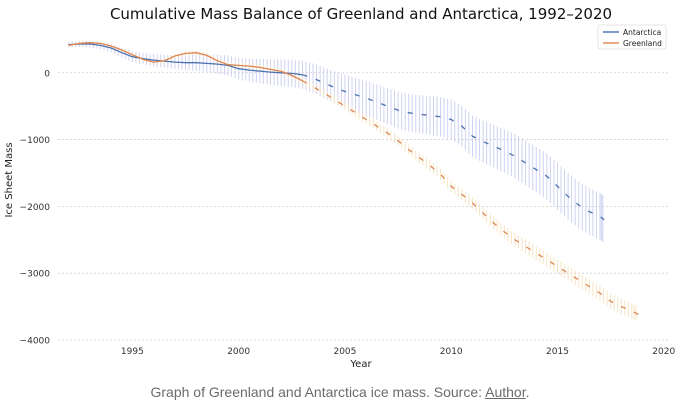  What do you see at coordinates (642, 43) in the screenshot?
I see `legend-label-greenland: Greenland` at bounding box center [642, 43].